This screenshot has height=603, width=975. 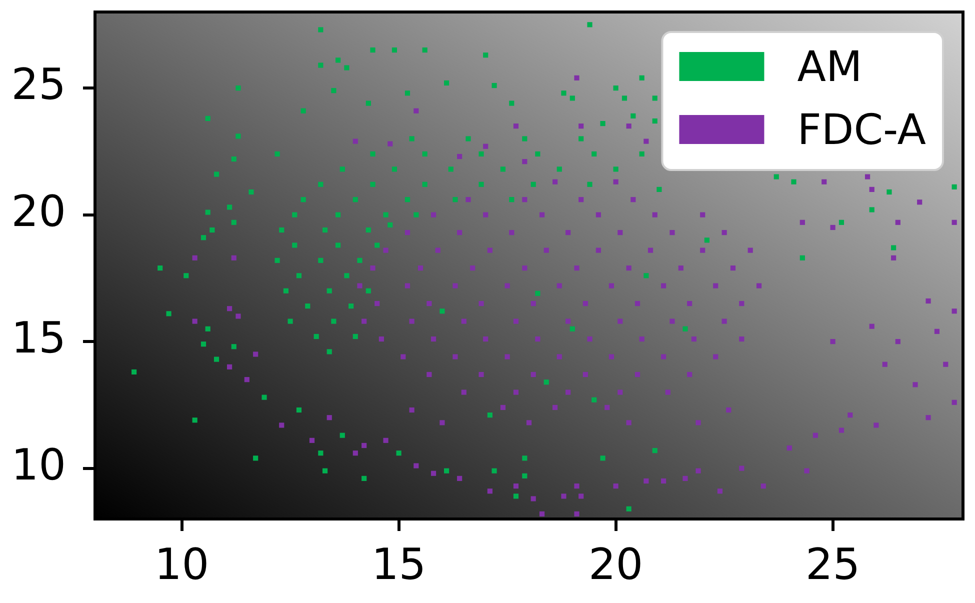 I want to click on legend-label: AM, so click(x=829, y=66).